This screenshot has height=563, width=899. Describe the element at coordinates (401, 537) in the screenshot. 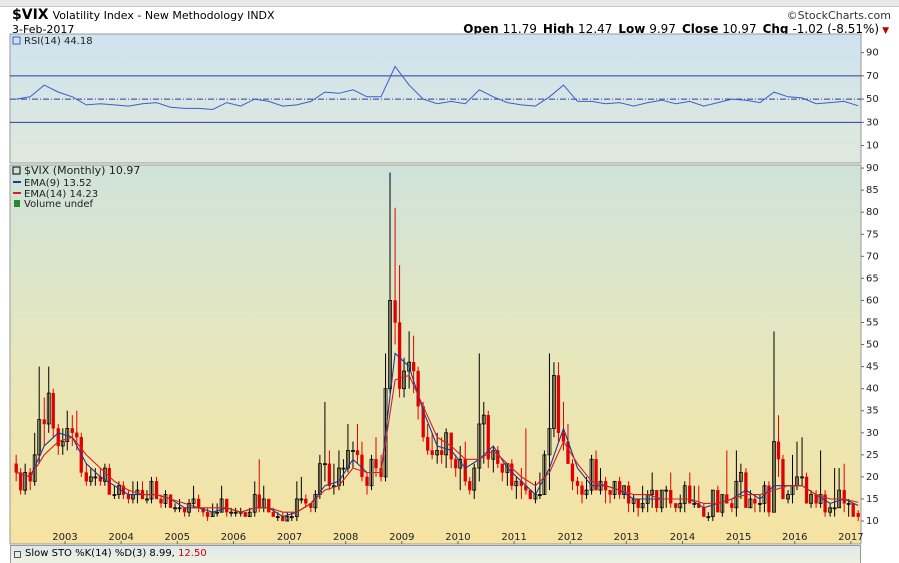

I see `x-tick-label: 2009` at that location.